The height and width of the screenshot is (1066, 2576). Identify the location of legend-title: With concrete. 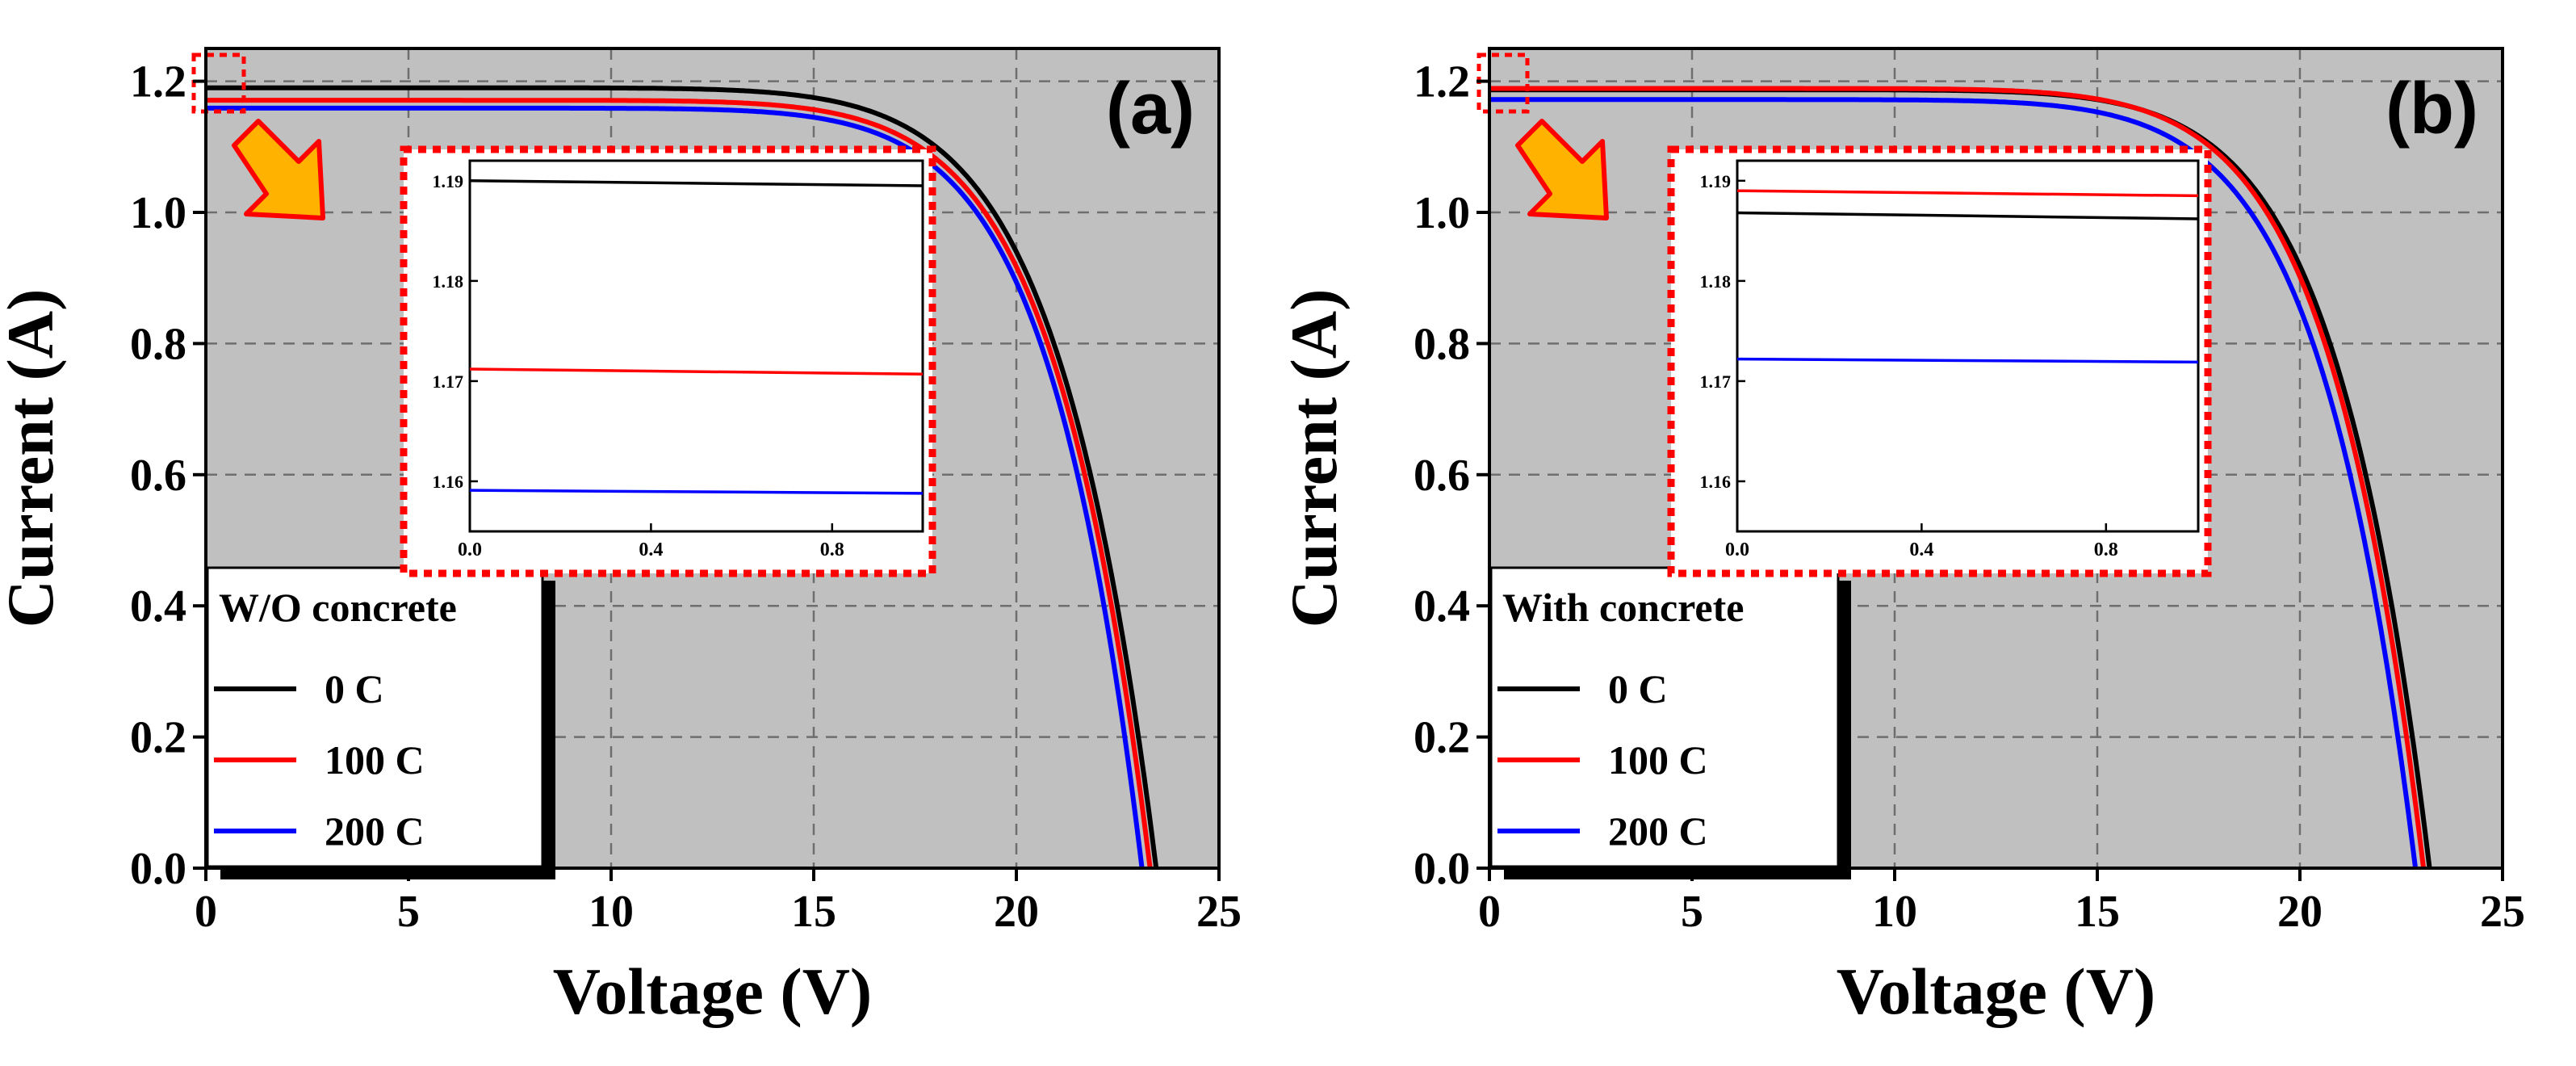
(1623, 608).